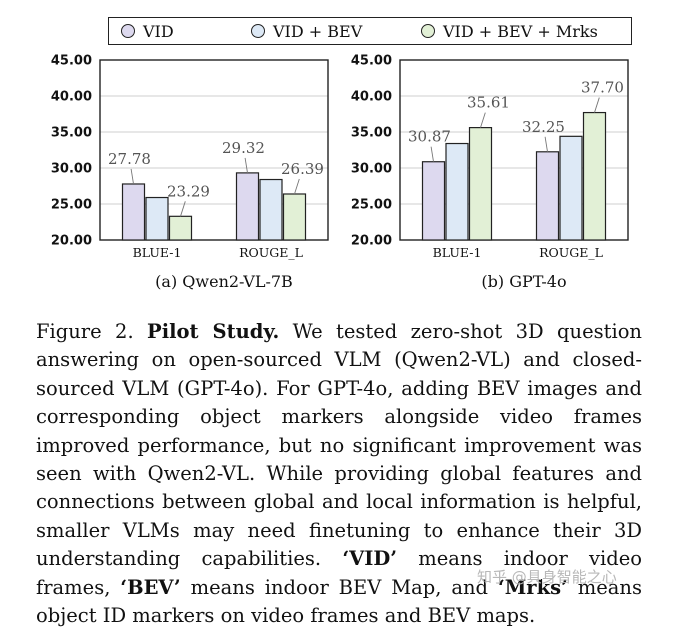 The width and height of the screenshot is (678, 630). What do you see at coordinates (429, 137) in the screenshot?
I see `data-label: 30.87` at bounding box center [429, 137].